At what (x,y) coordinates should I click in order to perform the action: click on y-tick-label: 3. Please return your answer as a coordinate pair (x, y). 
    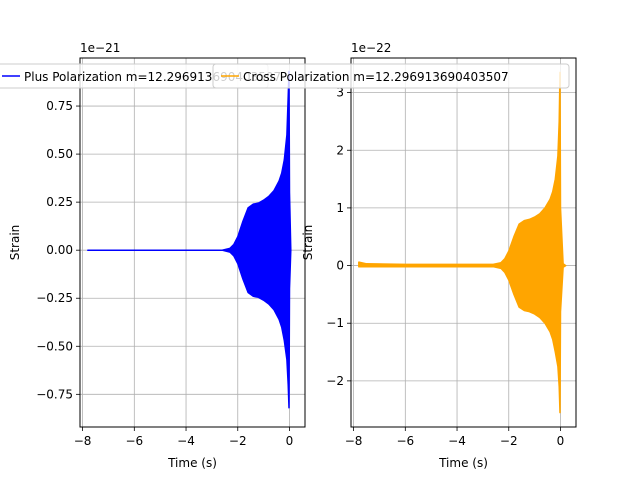
    Looking at the image, I should click on (340, 93).